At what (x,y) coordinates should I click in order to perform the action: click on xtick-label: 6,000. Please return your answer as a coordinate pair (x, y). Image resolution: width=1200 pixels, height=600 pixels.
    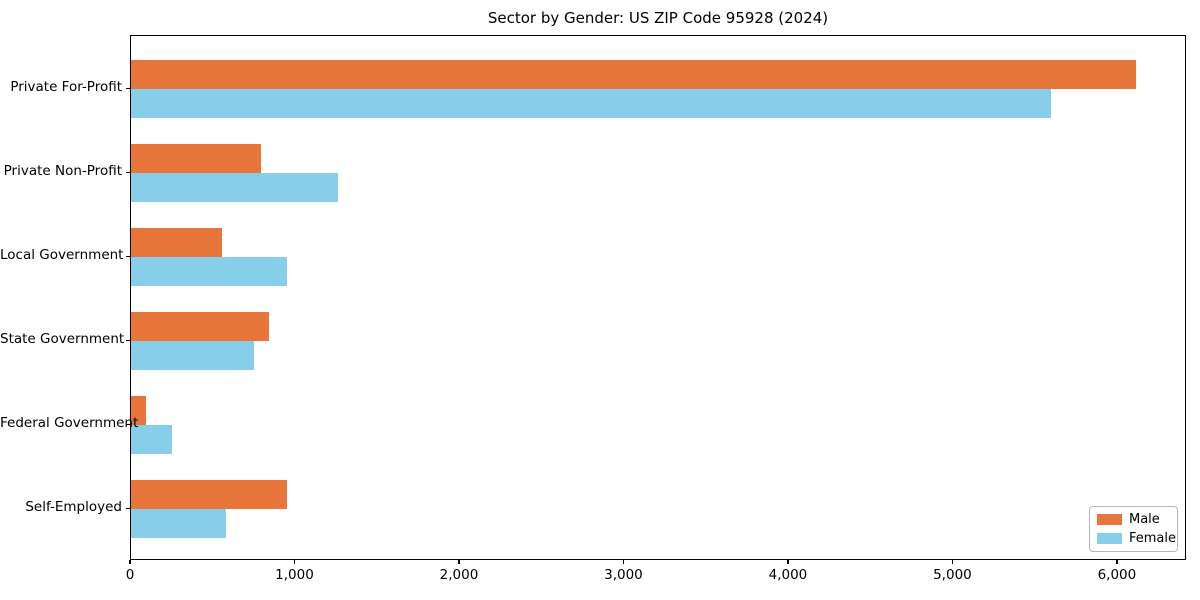
    Looking at the image, I should click on (1117, 575).